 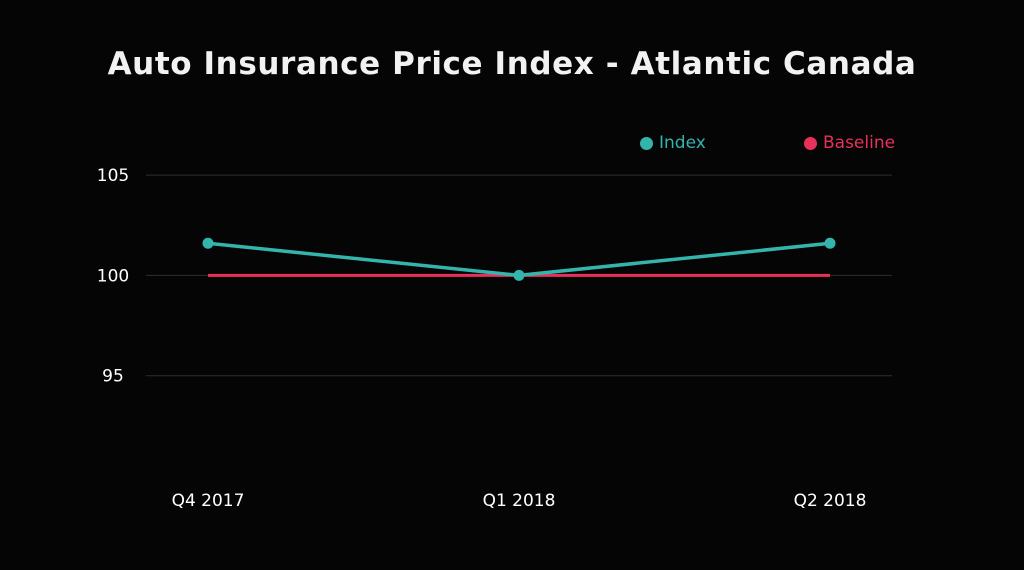 I want to click on x-tick-label: Q2 2018, so click(x=830, y=501).